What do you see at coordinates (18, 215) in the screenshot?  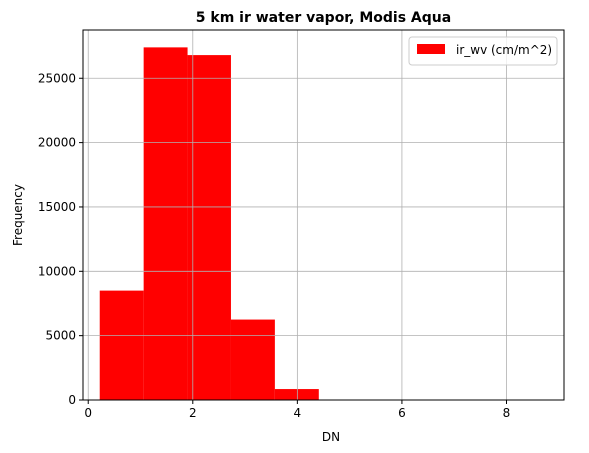 I see `y-axis-label: Frequency` at bounding box center [18, 215].